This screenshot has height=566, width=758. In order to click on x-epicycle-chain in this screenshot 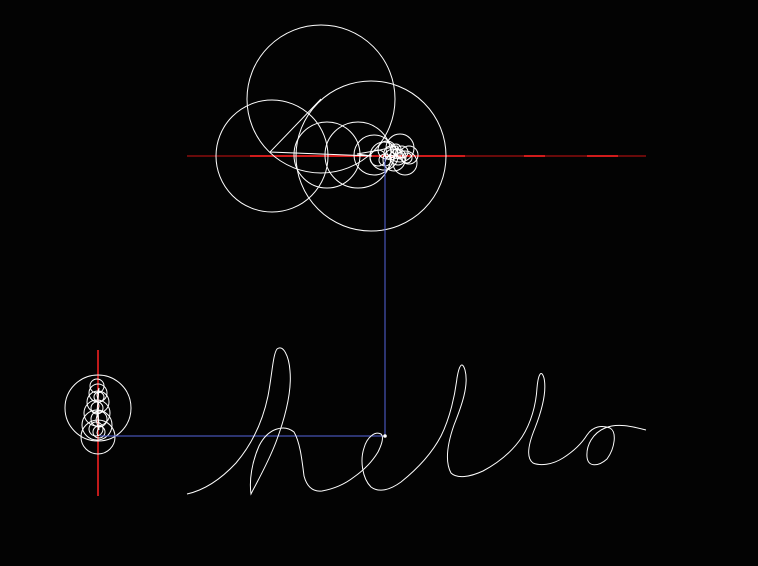, I will do `click(331, 128)`.